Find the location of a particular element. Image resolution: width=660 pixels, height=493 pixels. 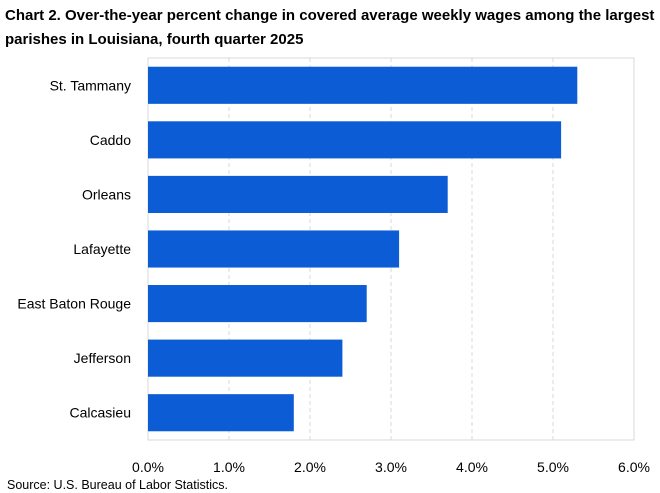

x-tick-label: 5.0% is located at coordinates (553, 467).